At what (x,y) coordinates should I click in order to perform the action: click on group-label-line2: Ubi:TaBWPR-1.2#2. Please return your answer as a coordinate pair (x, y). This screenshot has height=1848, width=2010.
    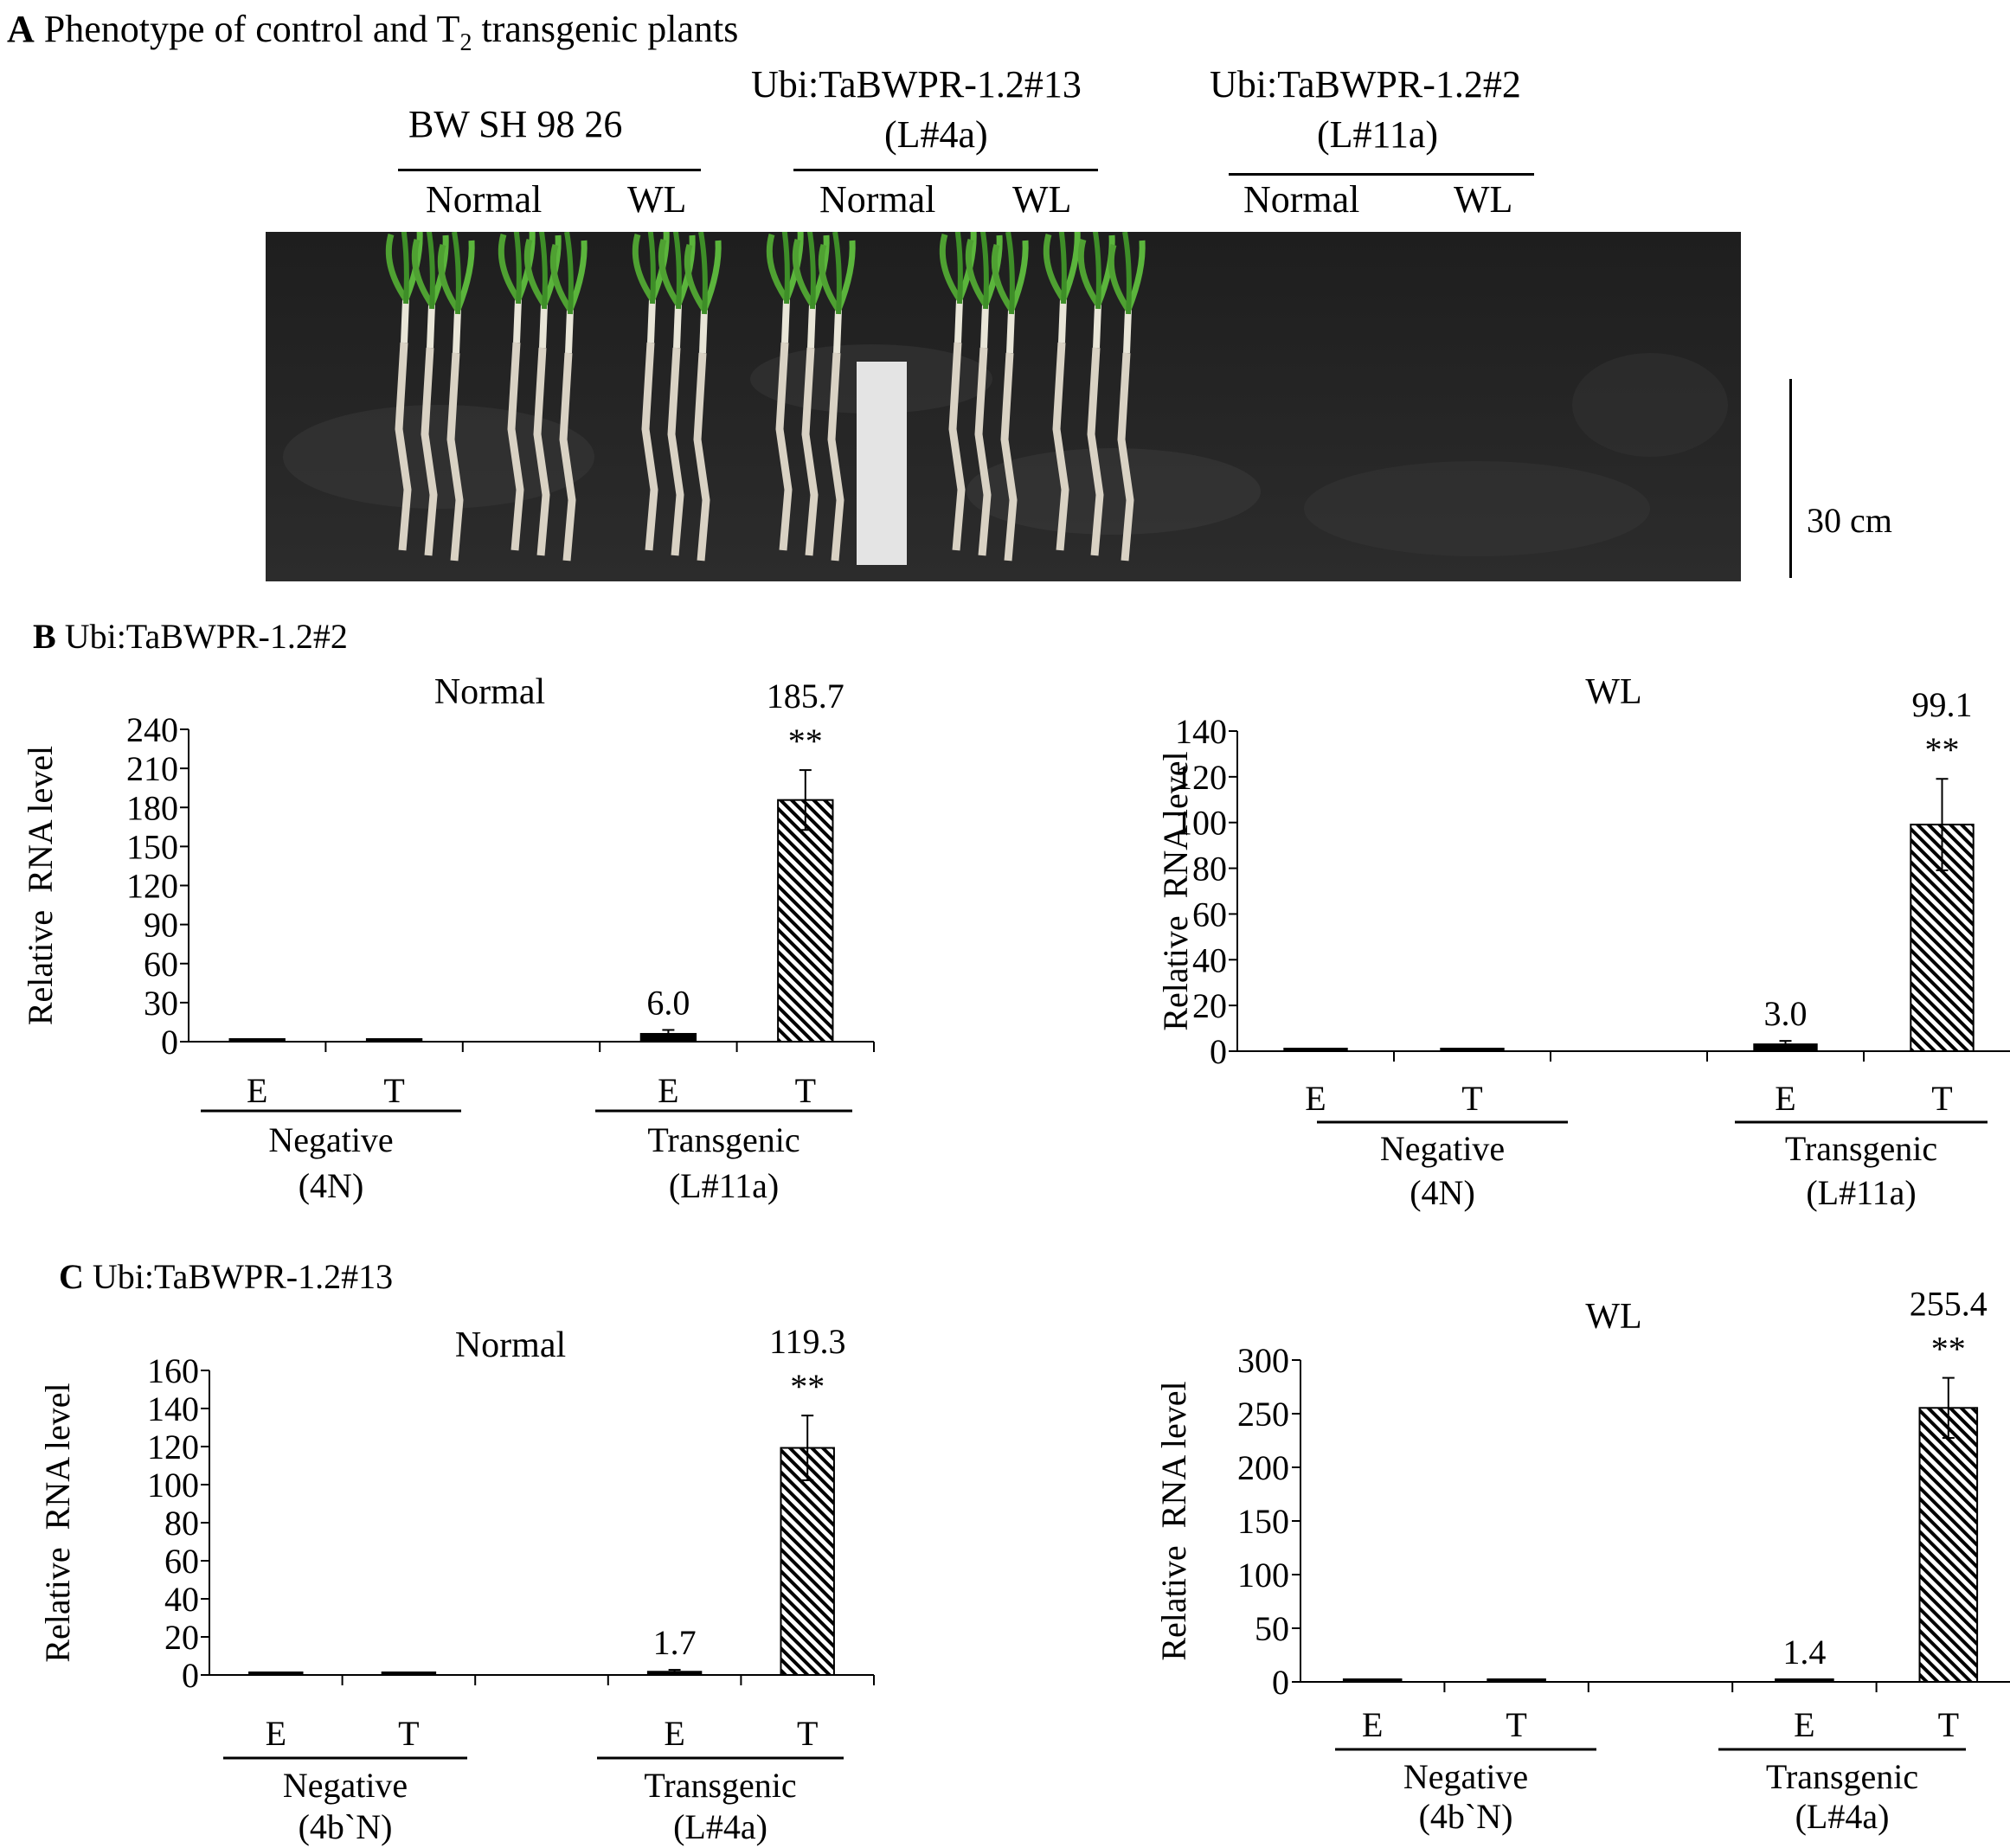
    Looking at the image, I should click on (1365, 84).